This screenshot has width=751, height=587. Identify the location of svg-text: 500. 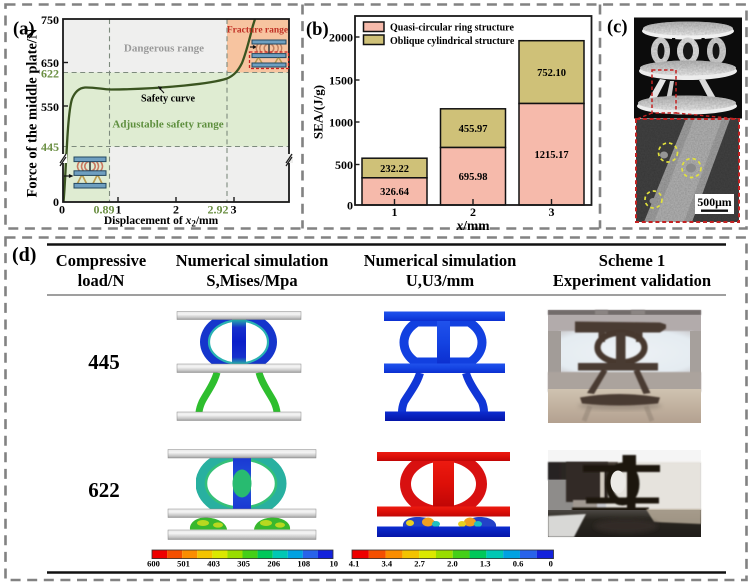
(344, 165).